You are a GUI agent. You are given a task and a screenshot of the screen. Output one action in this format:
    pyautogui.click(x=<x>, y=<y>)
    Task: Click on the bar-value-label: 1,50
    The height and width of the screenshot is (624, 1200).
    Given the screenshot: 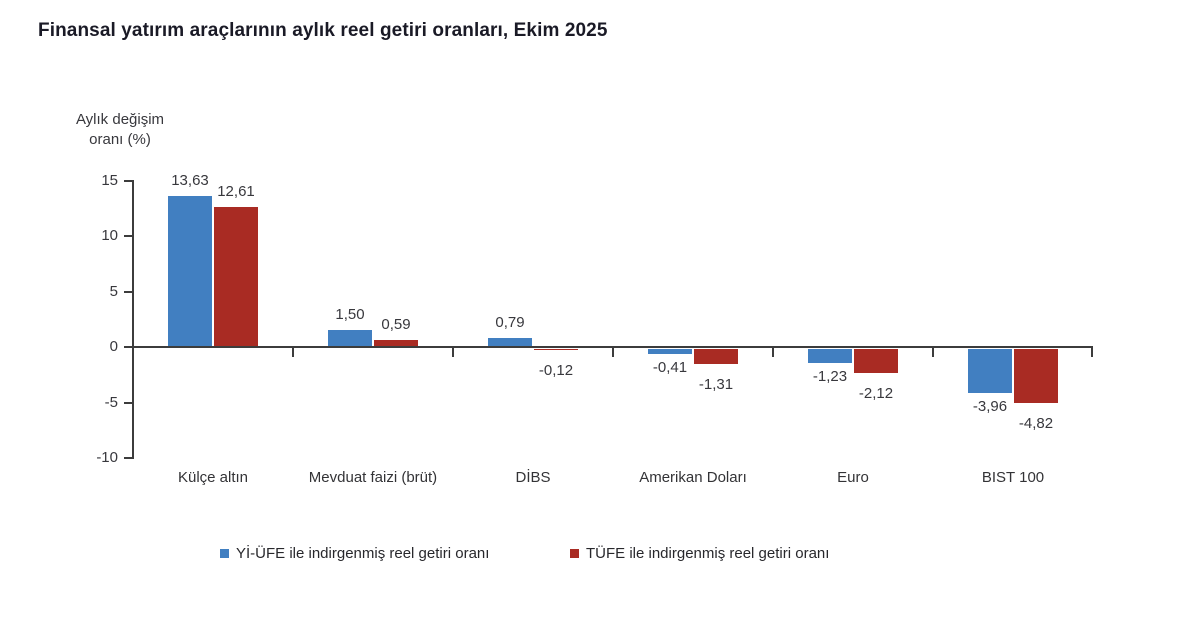 What is the action you would take?
    pyautogui.click(x=350, y=315)
    